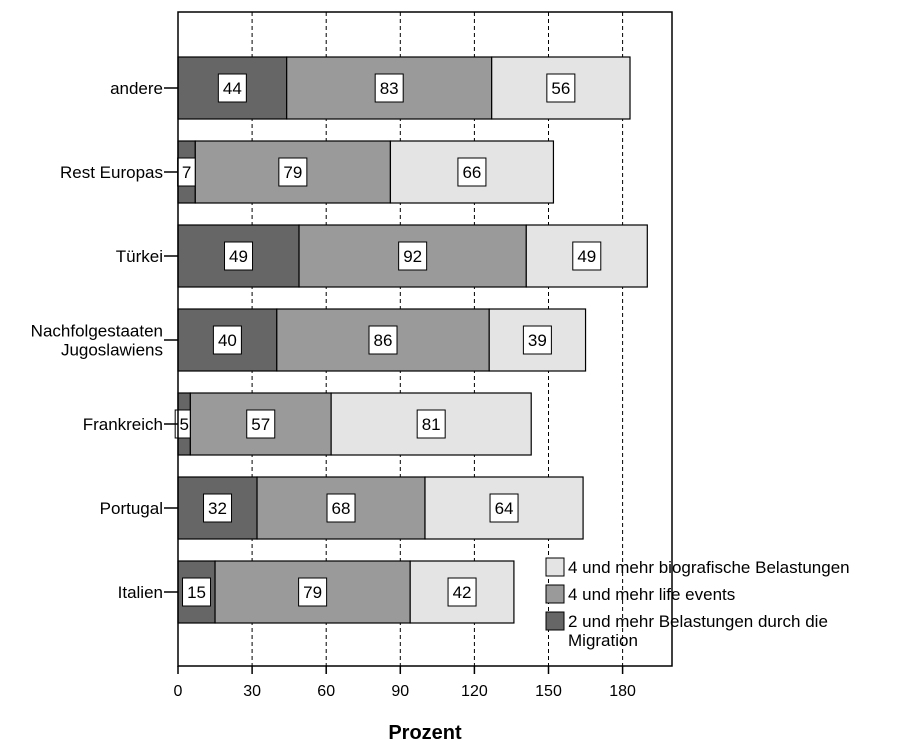  I want to click on data-label: 5, so click(183, 424).